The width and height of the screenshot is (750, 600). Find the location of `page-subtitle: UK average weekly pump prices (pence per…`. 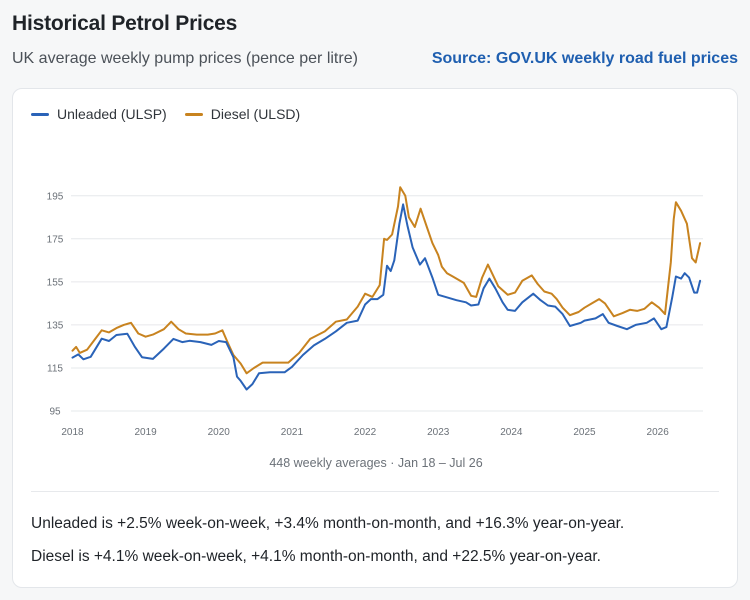

page-subtitle: UK average weekly pump prices (pence per… is located at coordinates (185, 58).